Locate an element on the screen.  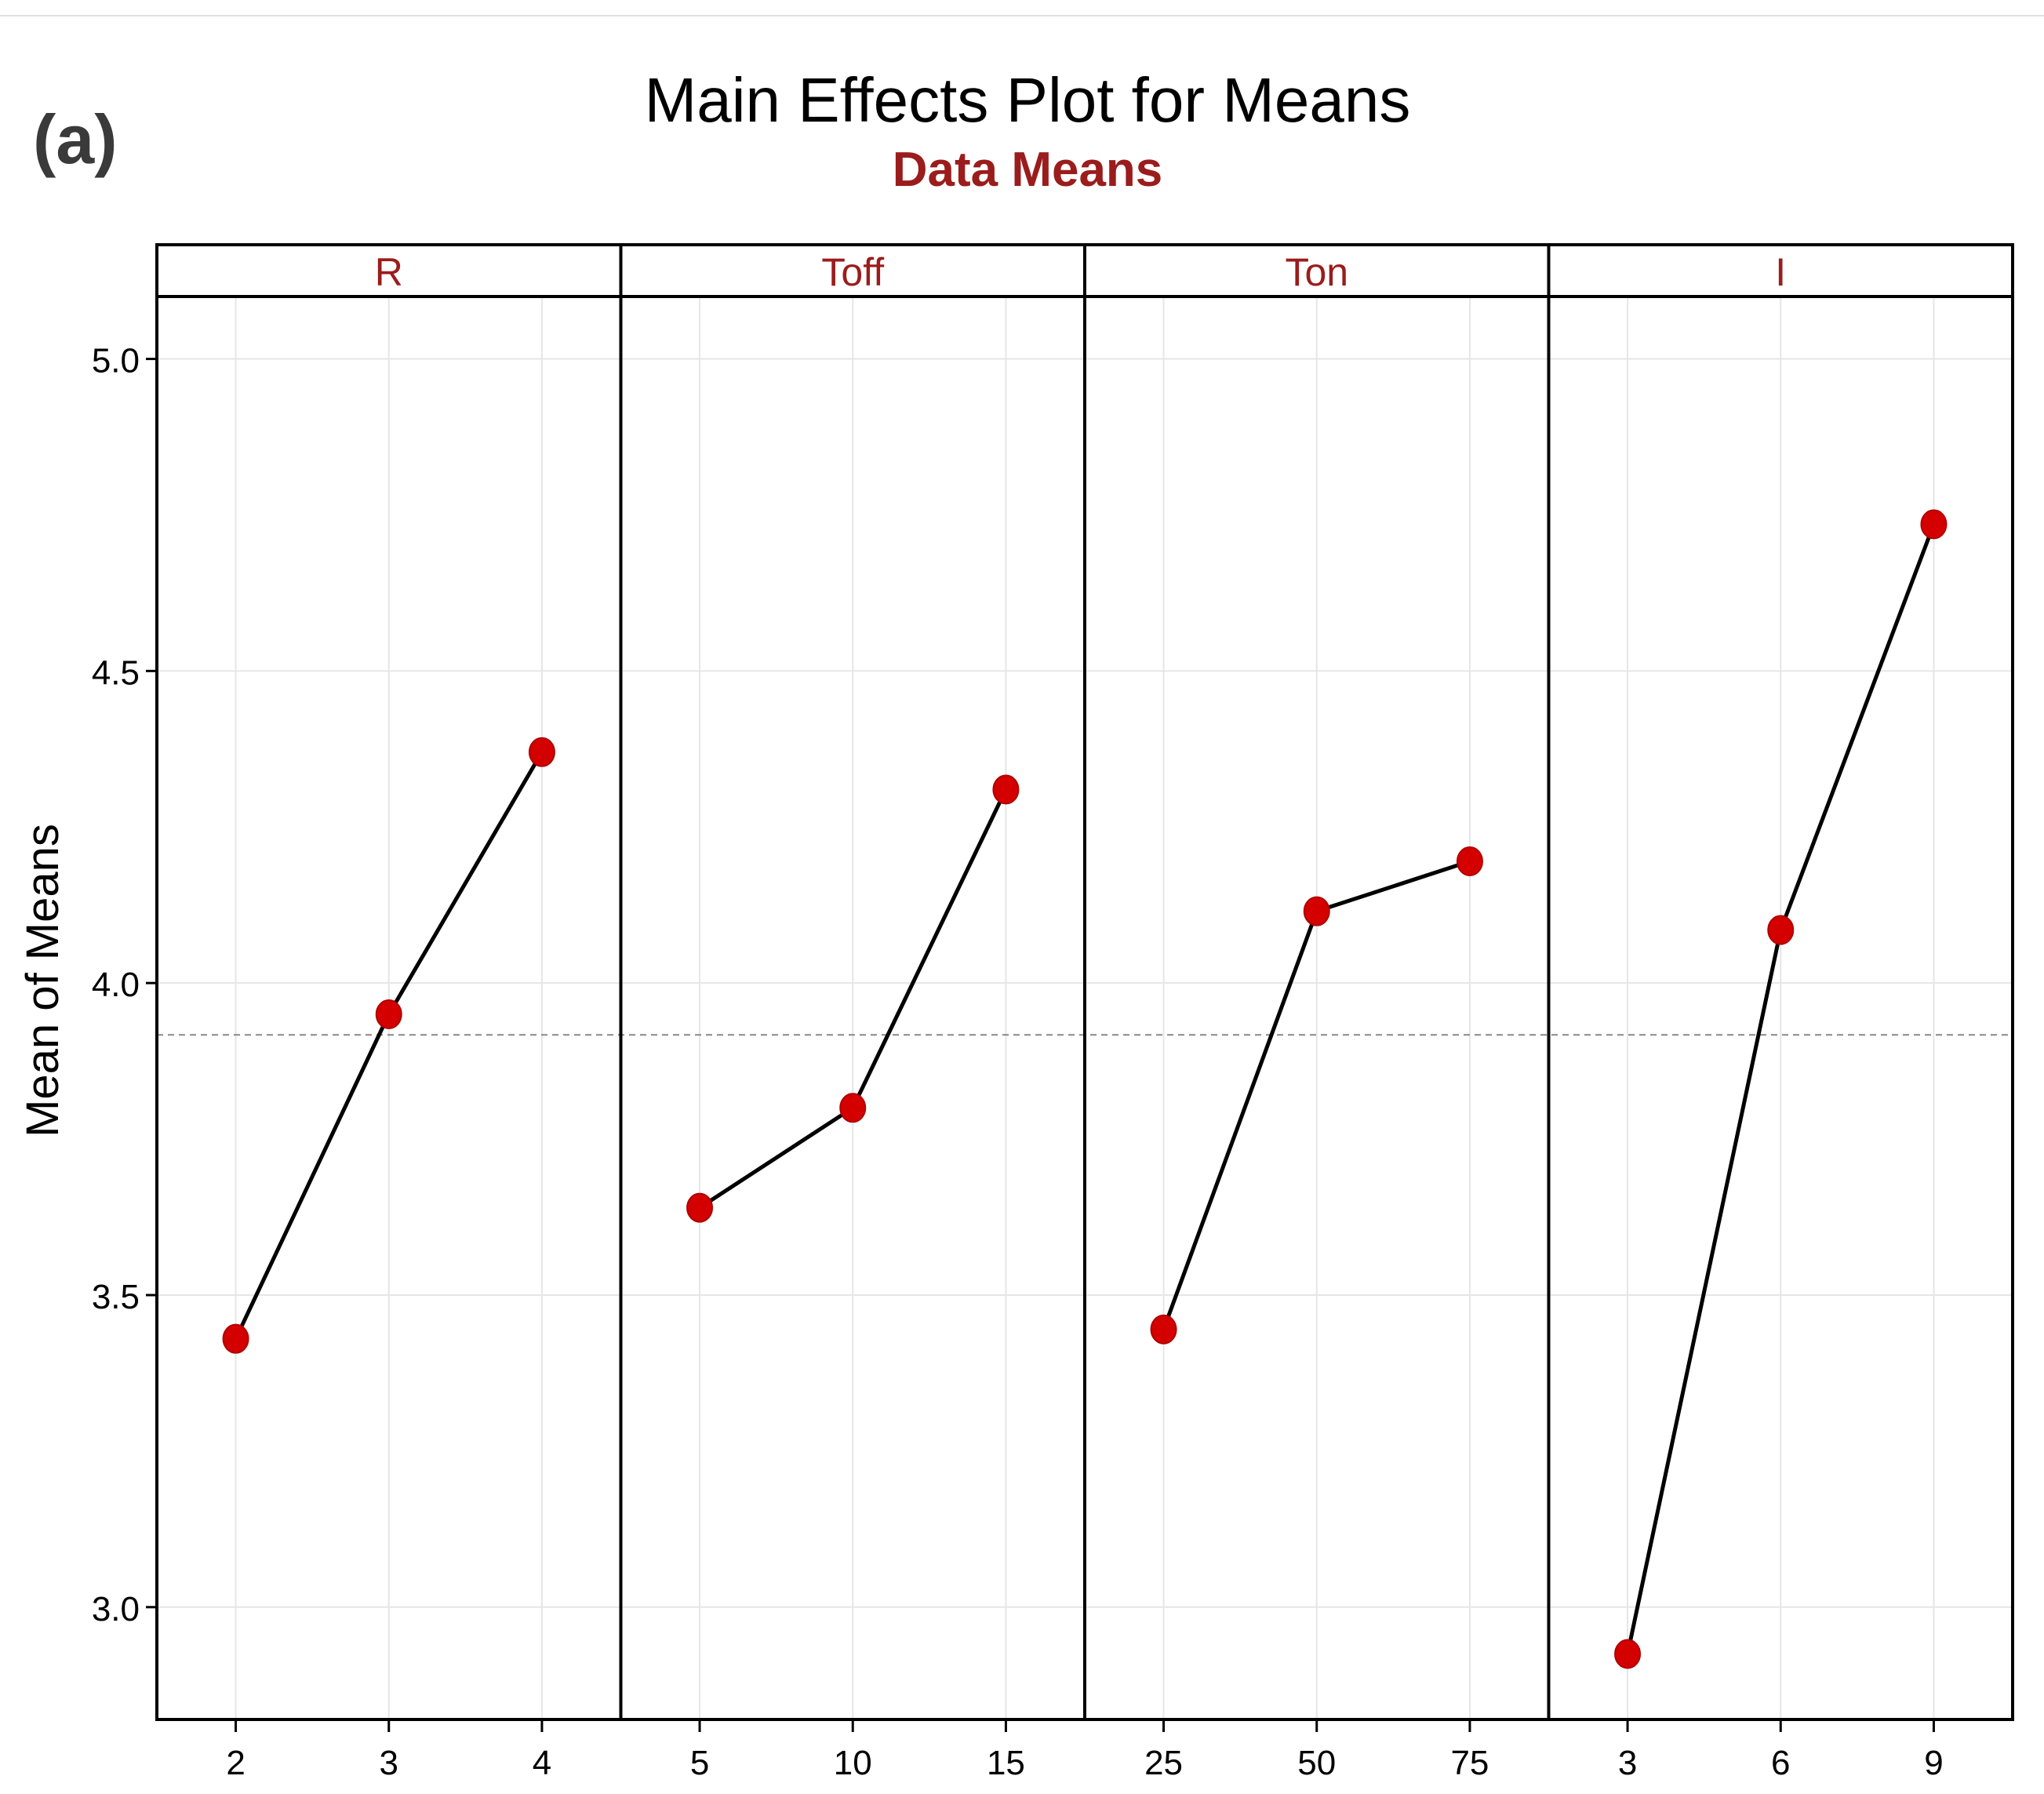
x-tick-label: 2 is located at coordinates (235, 1763).